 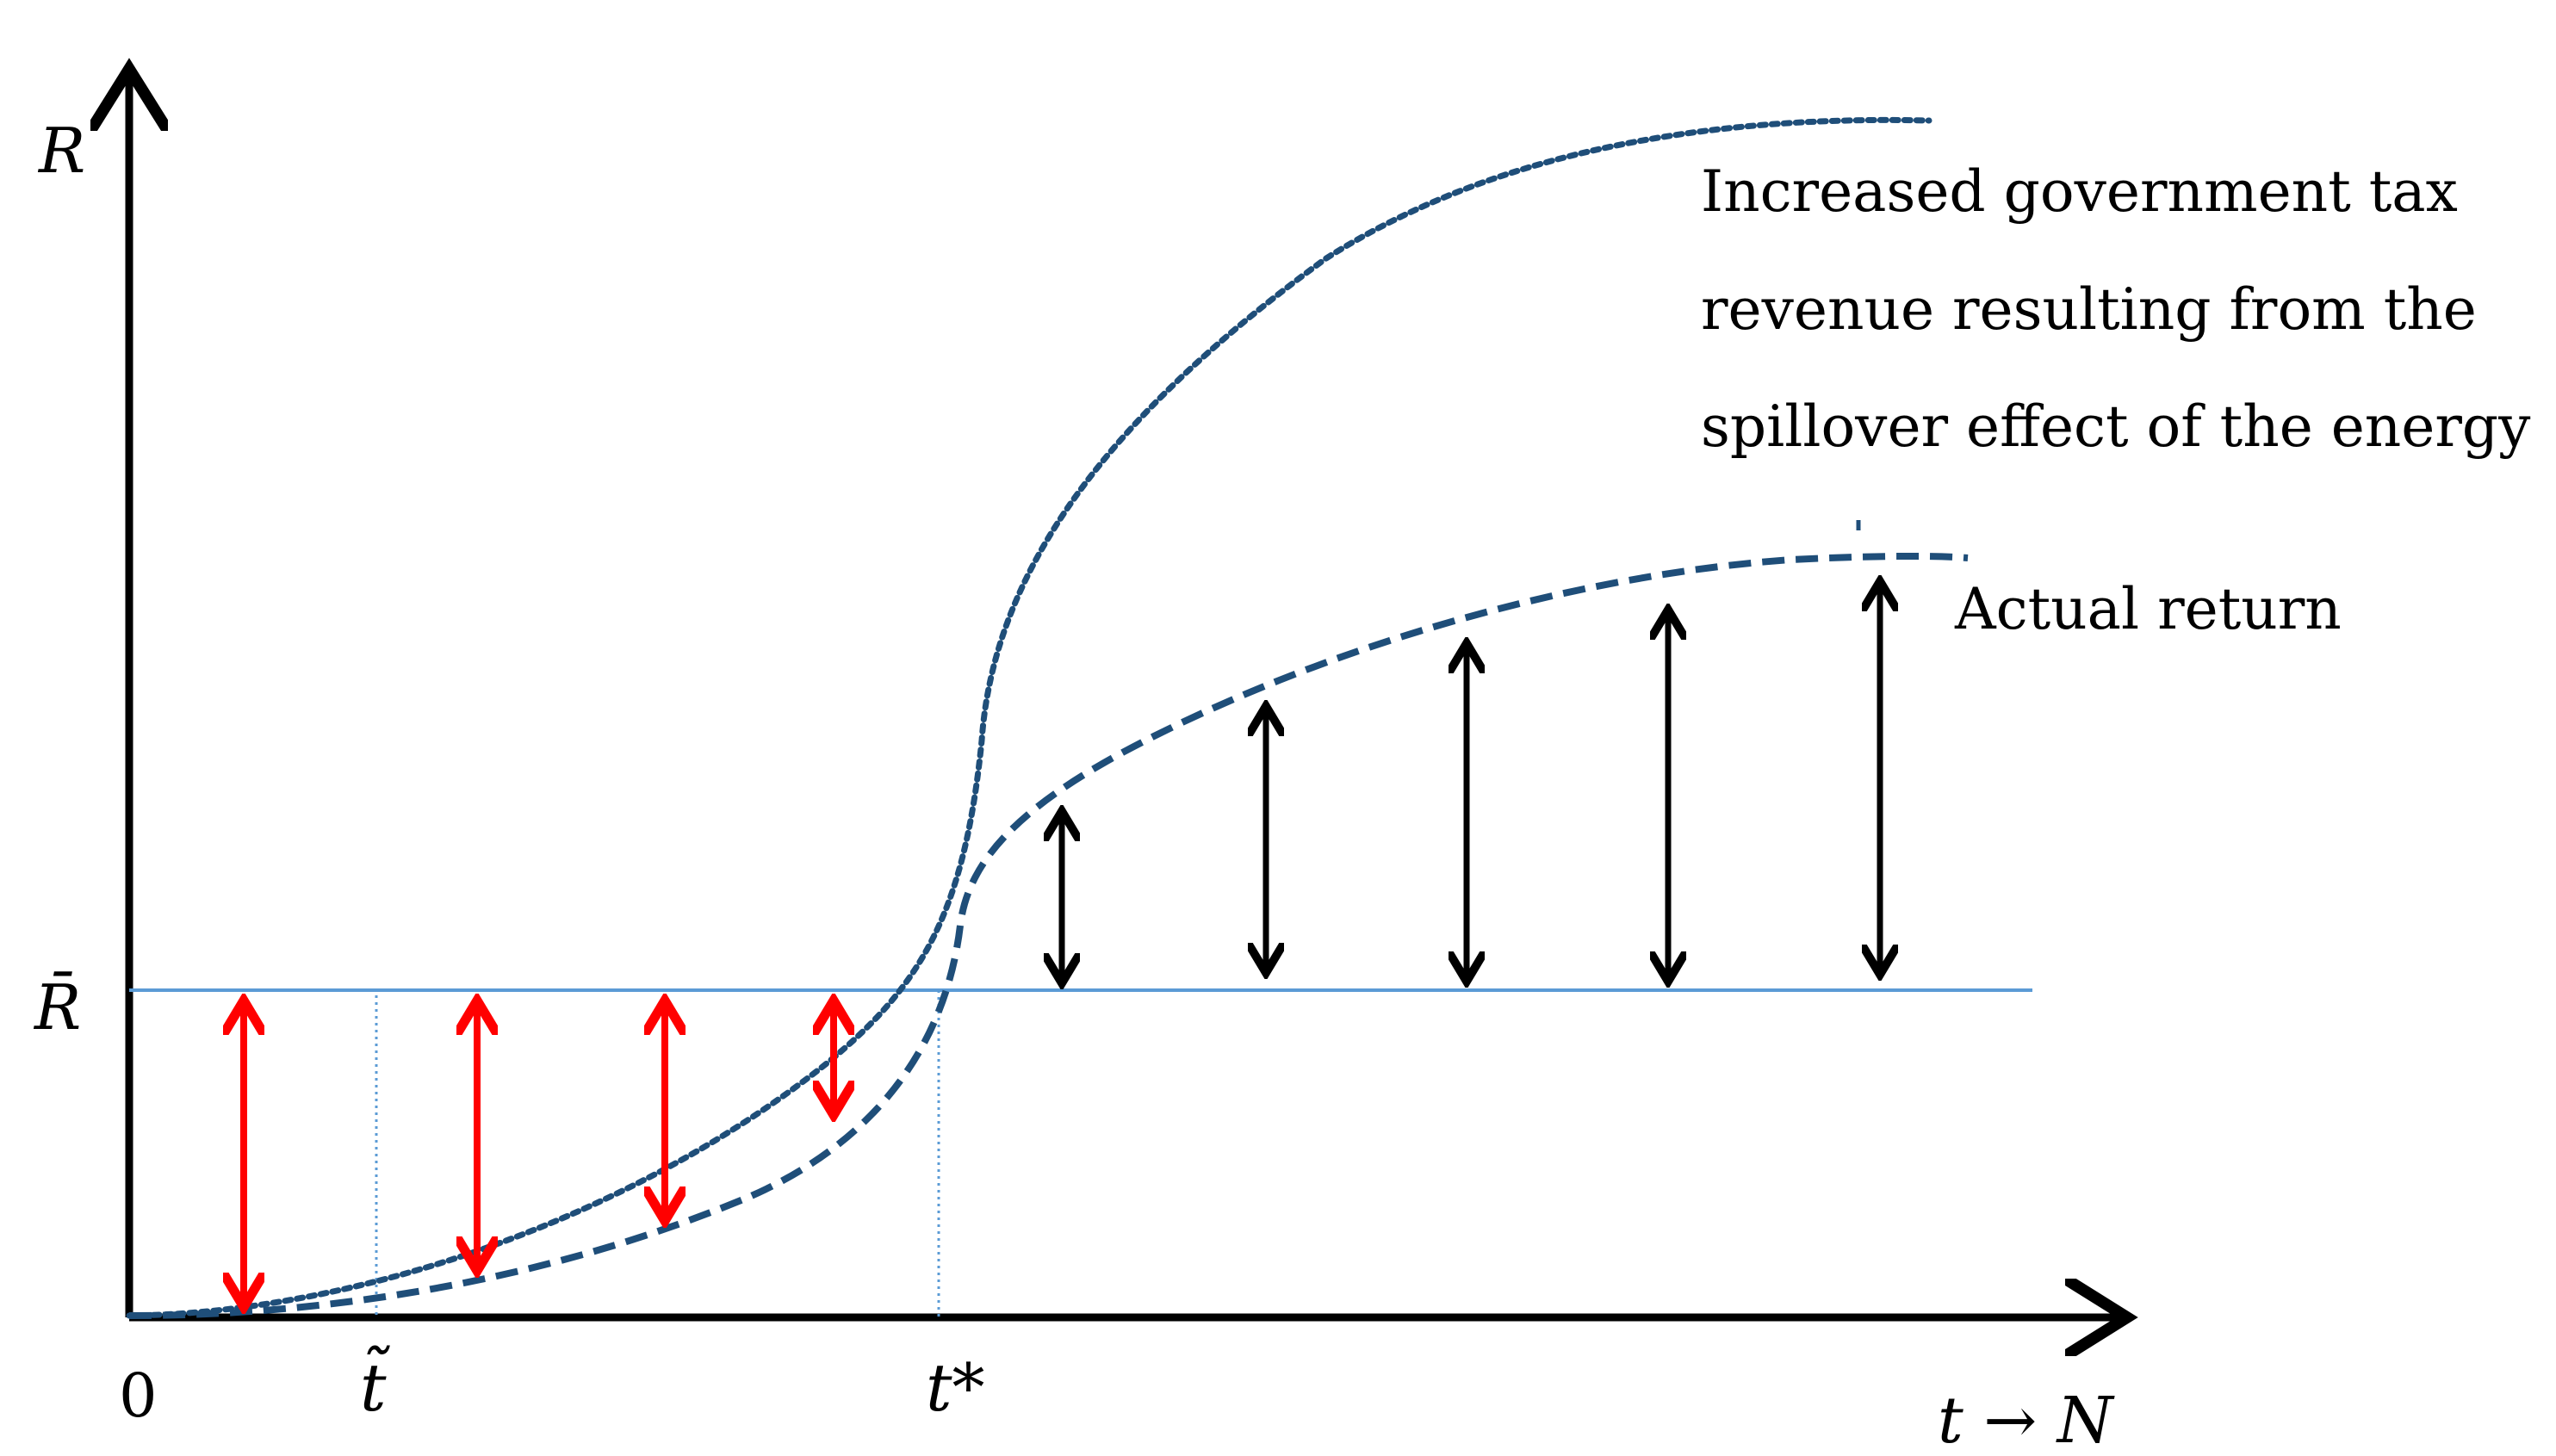 I want to click on spillover-annotation-line-3: spillover effect of the energy, so click(x=2116, y=427).